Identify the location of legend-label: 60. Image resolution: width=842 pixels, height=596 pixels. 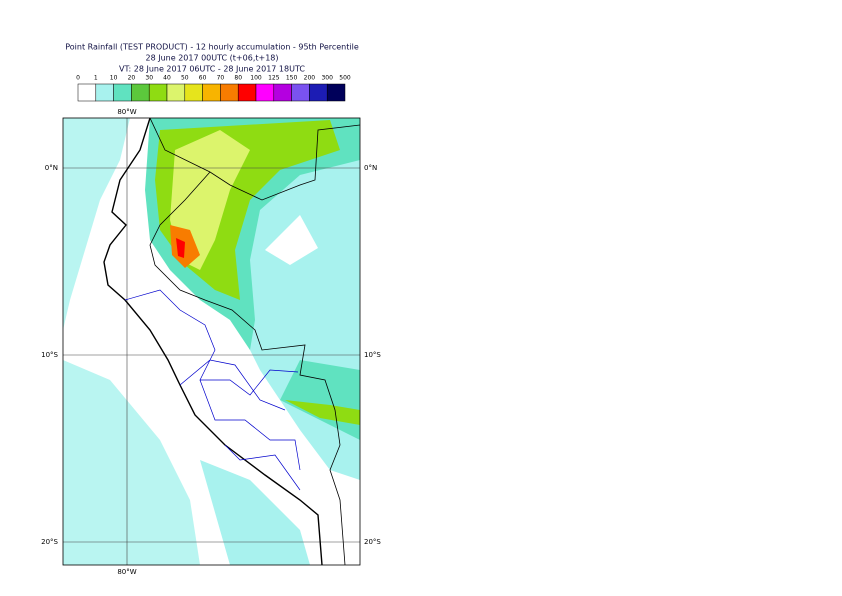
(203, 78).